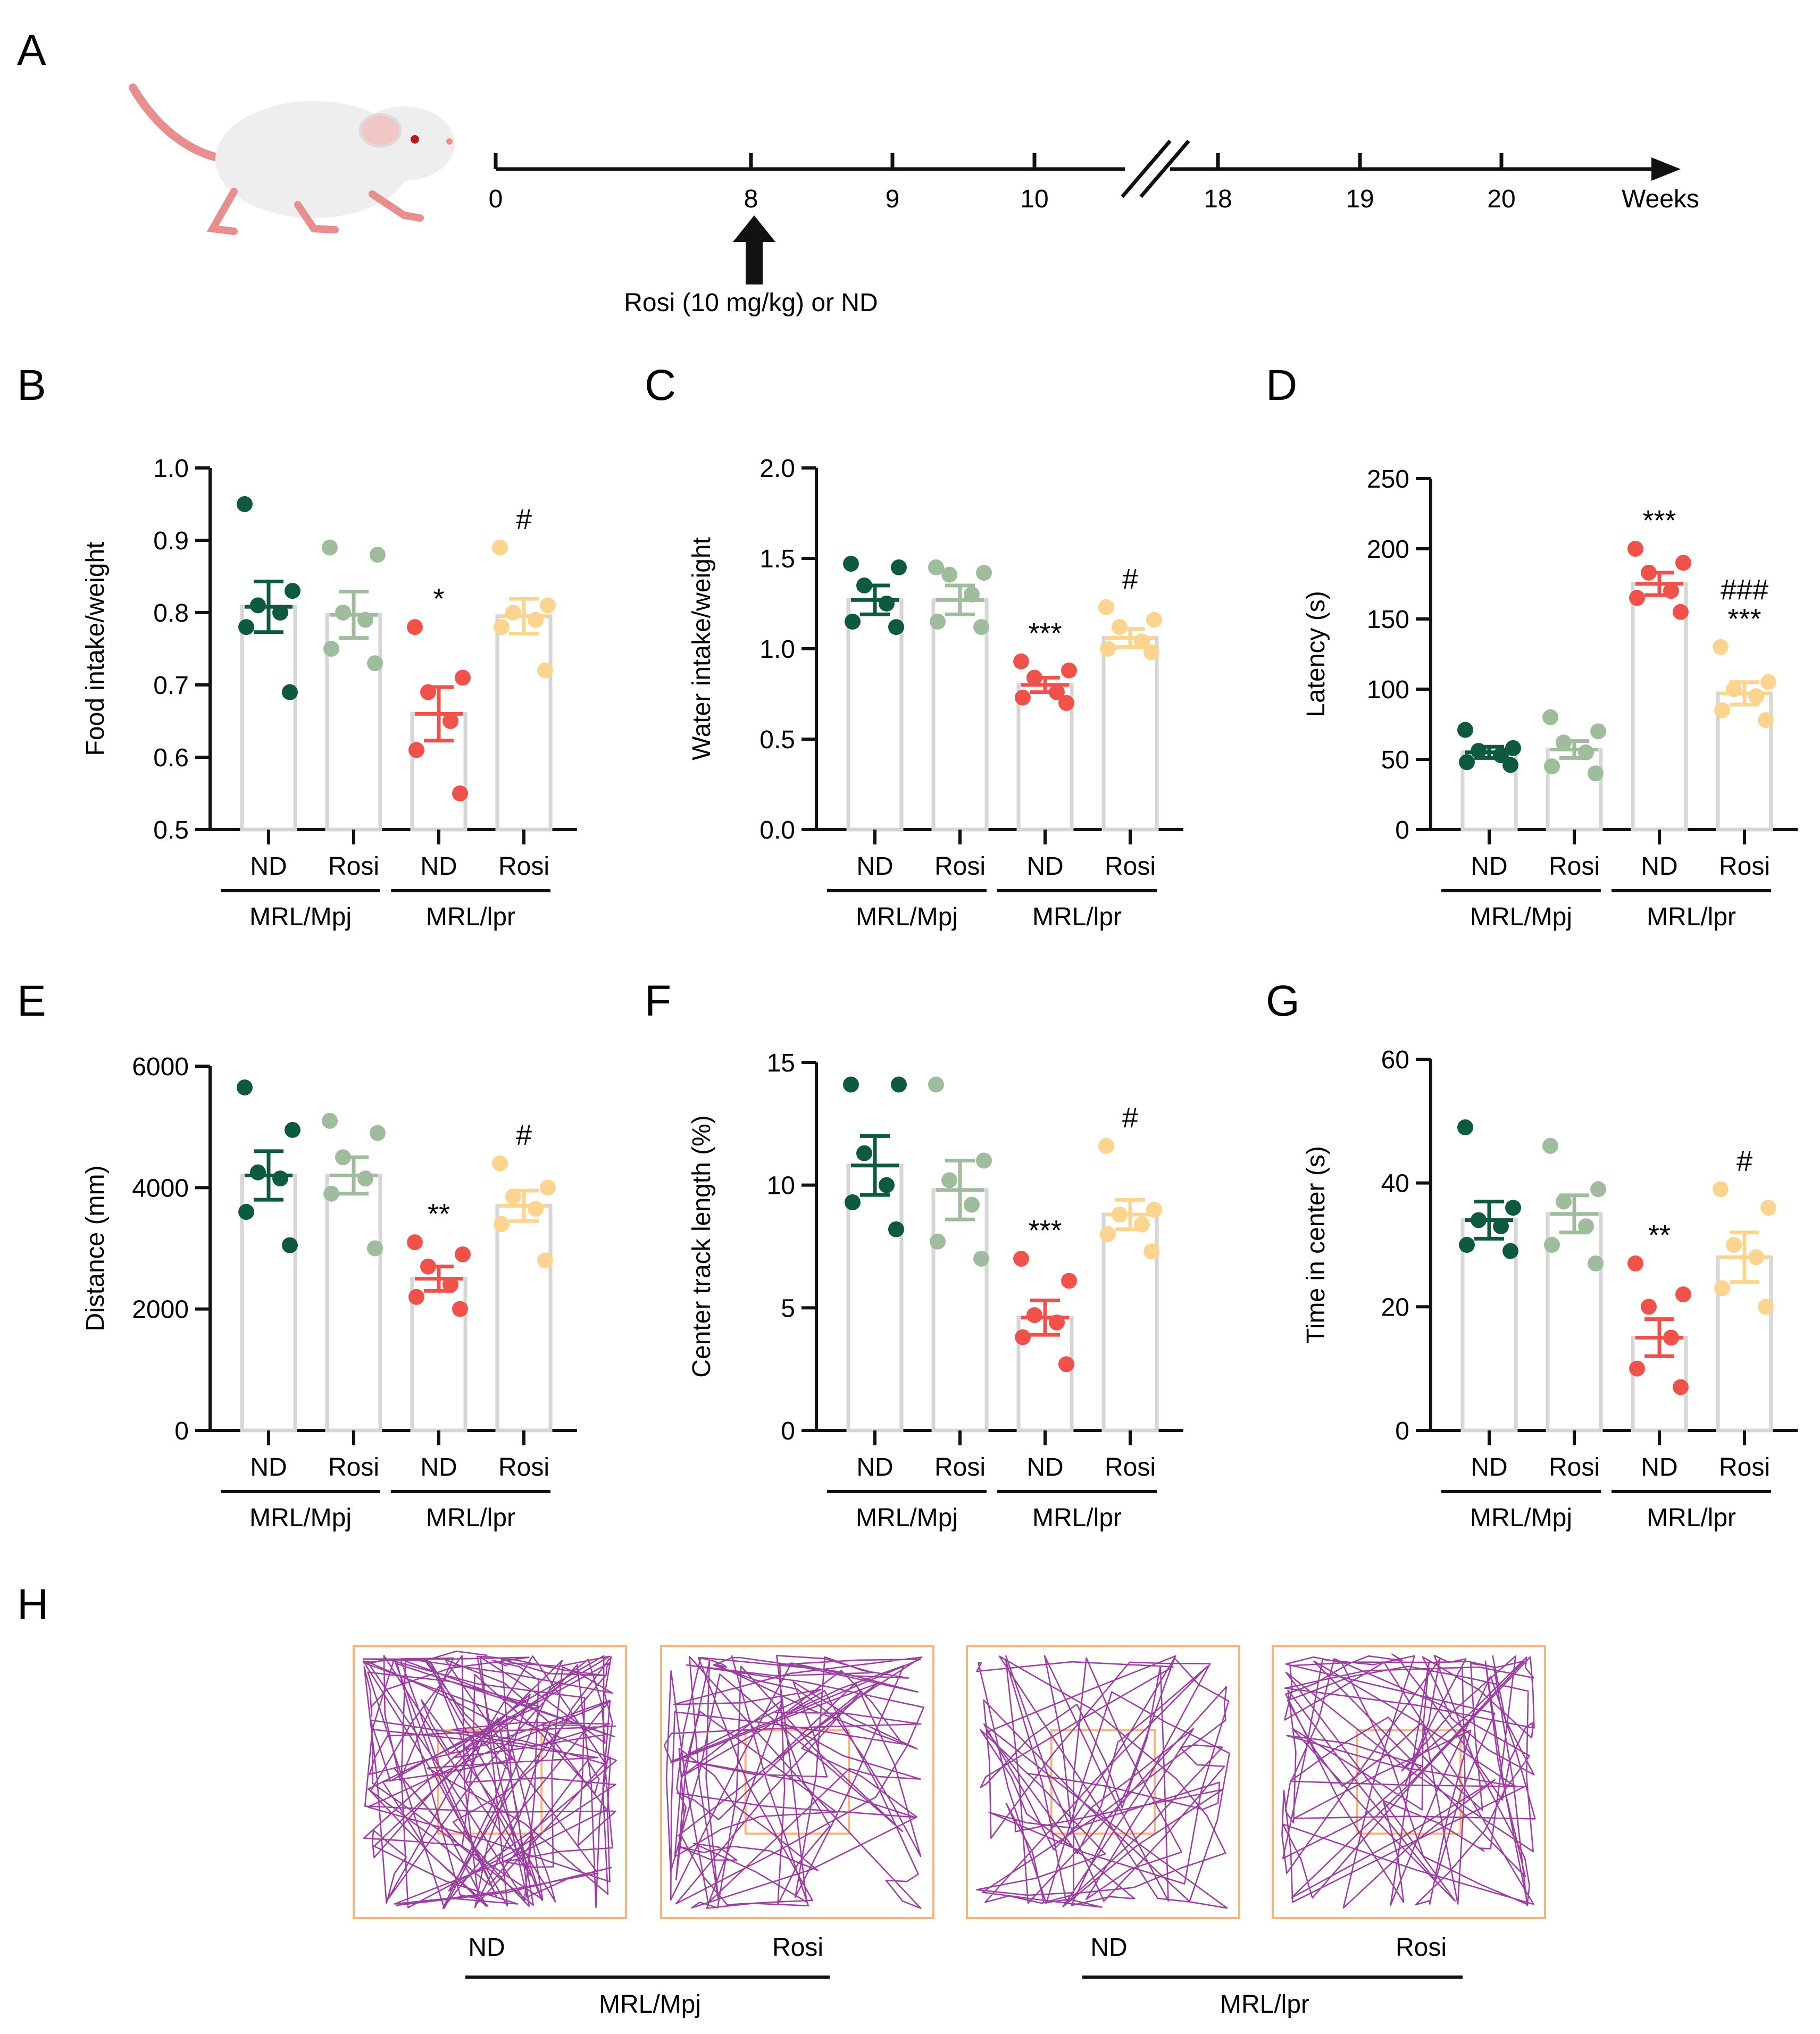 Image resolution: width=1820 pixels, height=2034 pixels. Describe the element at coordinates (171, 686) in the screenshot. I see `y-tick-label: 0.7` at that location.